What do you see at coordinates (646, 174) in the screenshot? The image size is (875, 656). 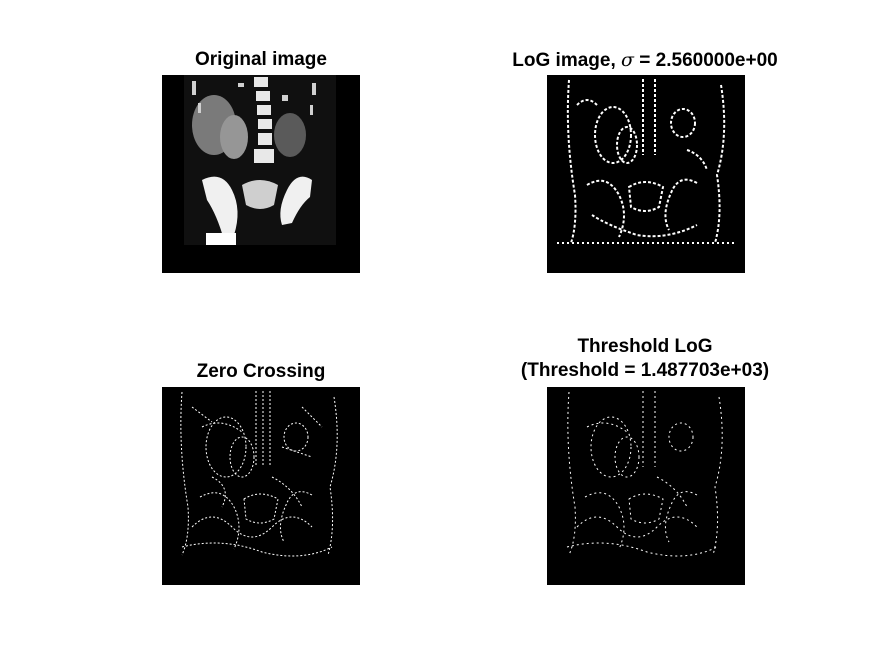 I see `log-image` at bounding box center [646, 174].